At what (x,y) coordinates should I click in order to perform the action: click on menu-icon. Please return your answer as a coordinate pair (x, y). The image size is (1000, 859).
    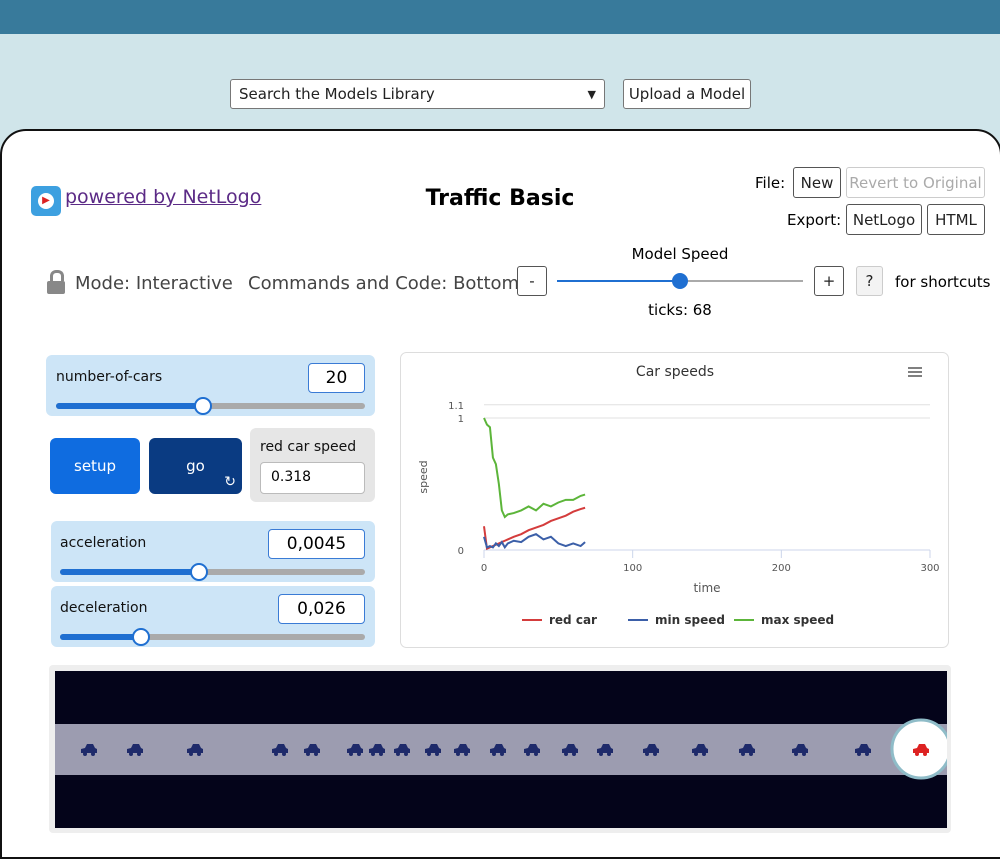
    Looking at the image, I should click on (915, 372).